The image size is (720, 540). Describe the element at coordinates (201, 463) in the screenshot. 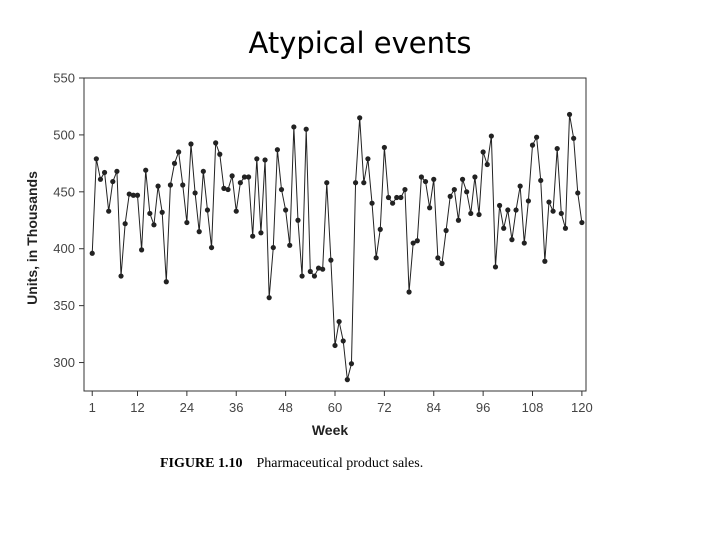

I see `figure-number: FIGURE 1.10` at that location.